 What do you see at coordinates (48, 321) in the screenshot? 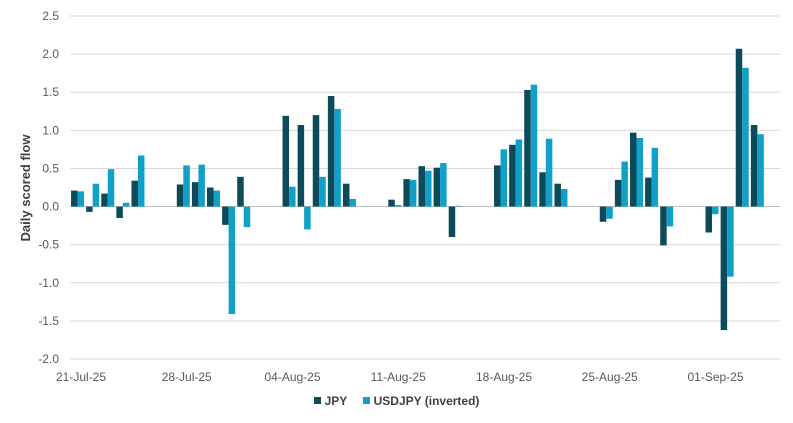
I see `y-tick-label: -1.5` at bounding box center [48, 321].